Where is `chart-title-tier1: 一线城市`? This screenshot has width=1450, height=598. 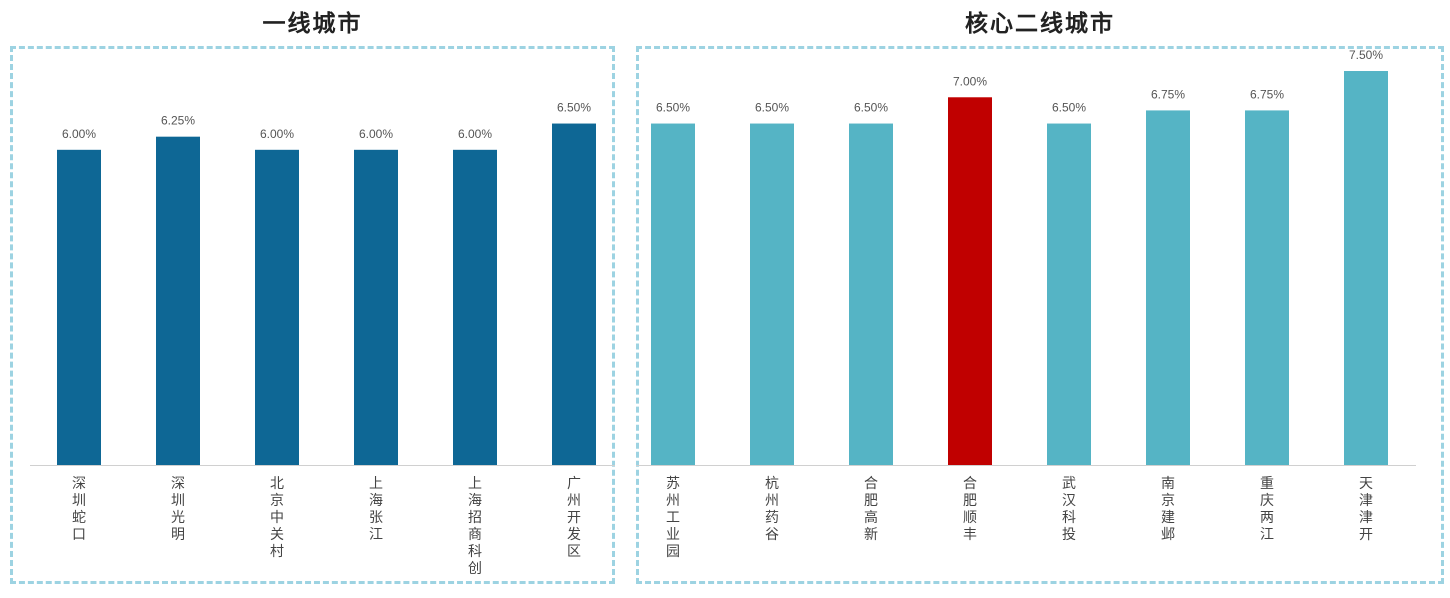 chart-title-tier1: 一线城市 is located at coordinates (312, 24).